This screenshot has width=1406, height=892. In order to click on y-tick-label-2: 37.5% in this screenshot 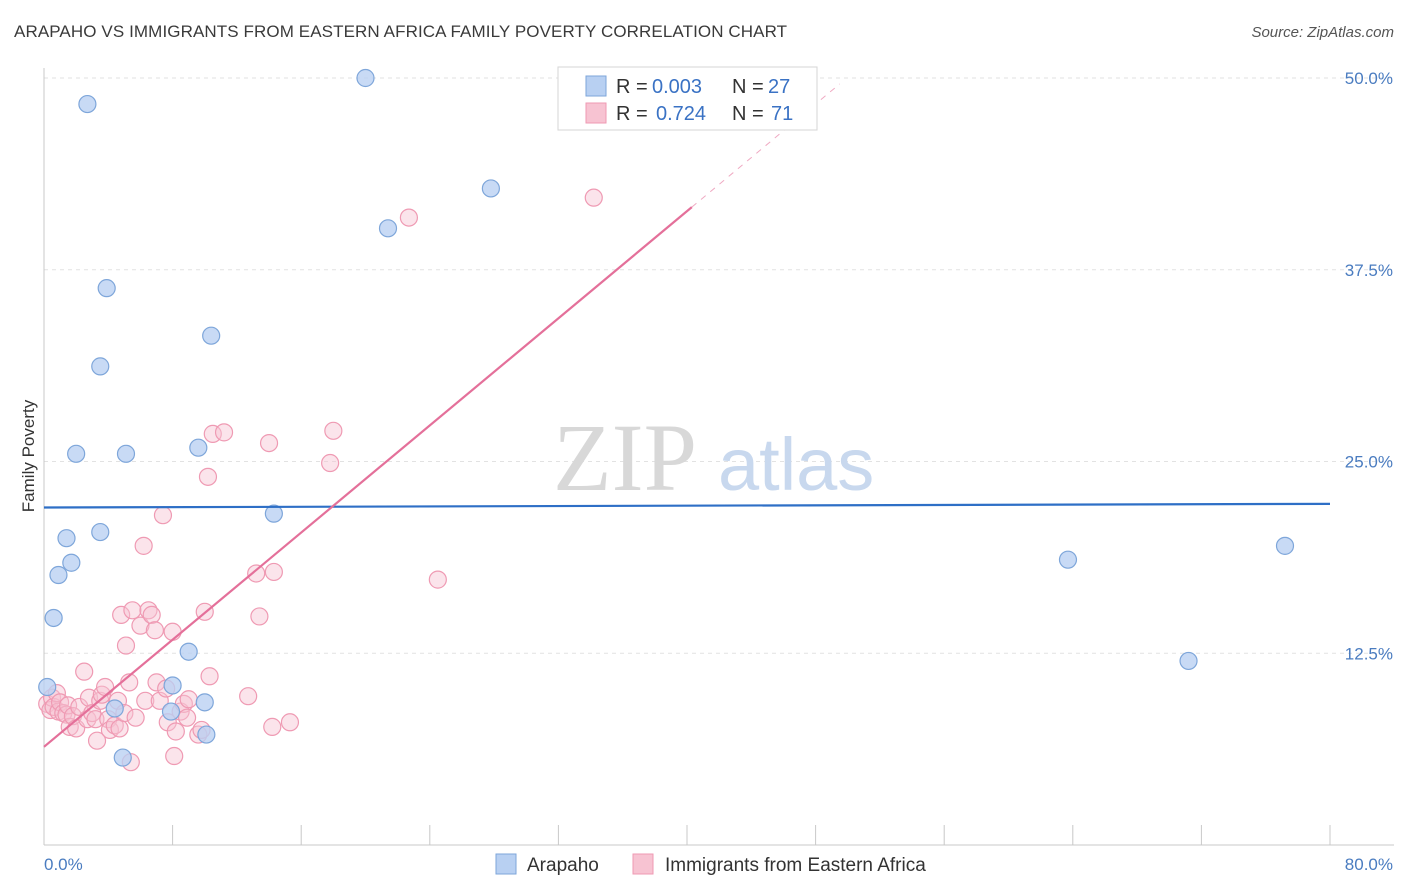, I will do `click(1369, 270)`.